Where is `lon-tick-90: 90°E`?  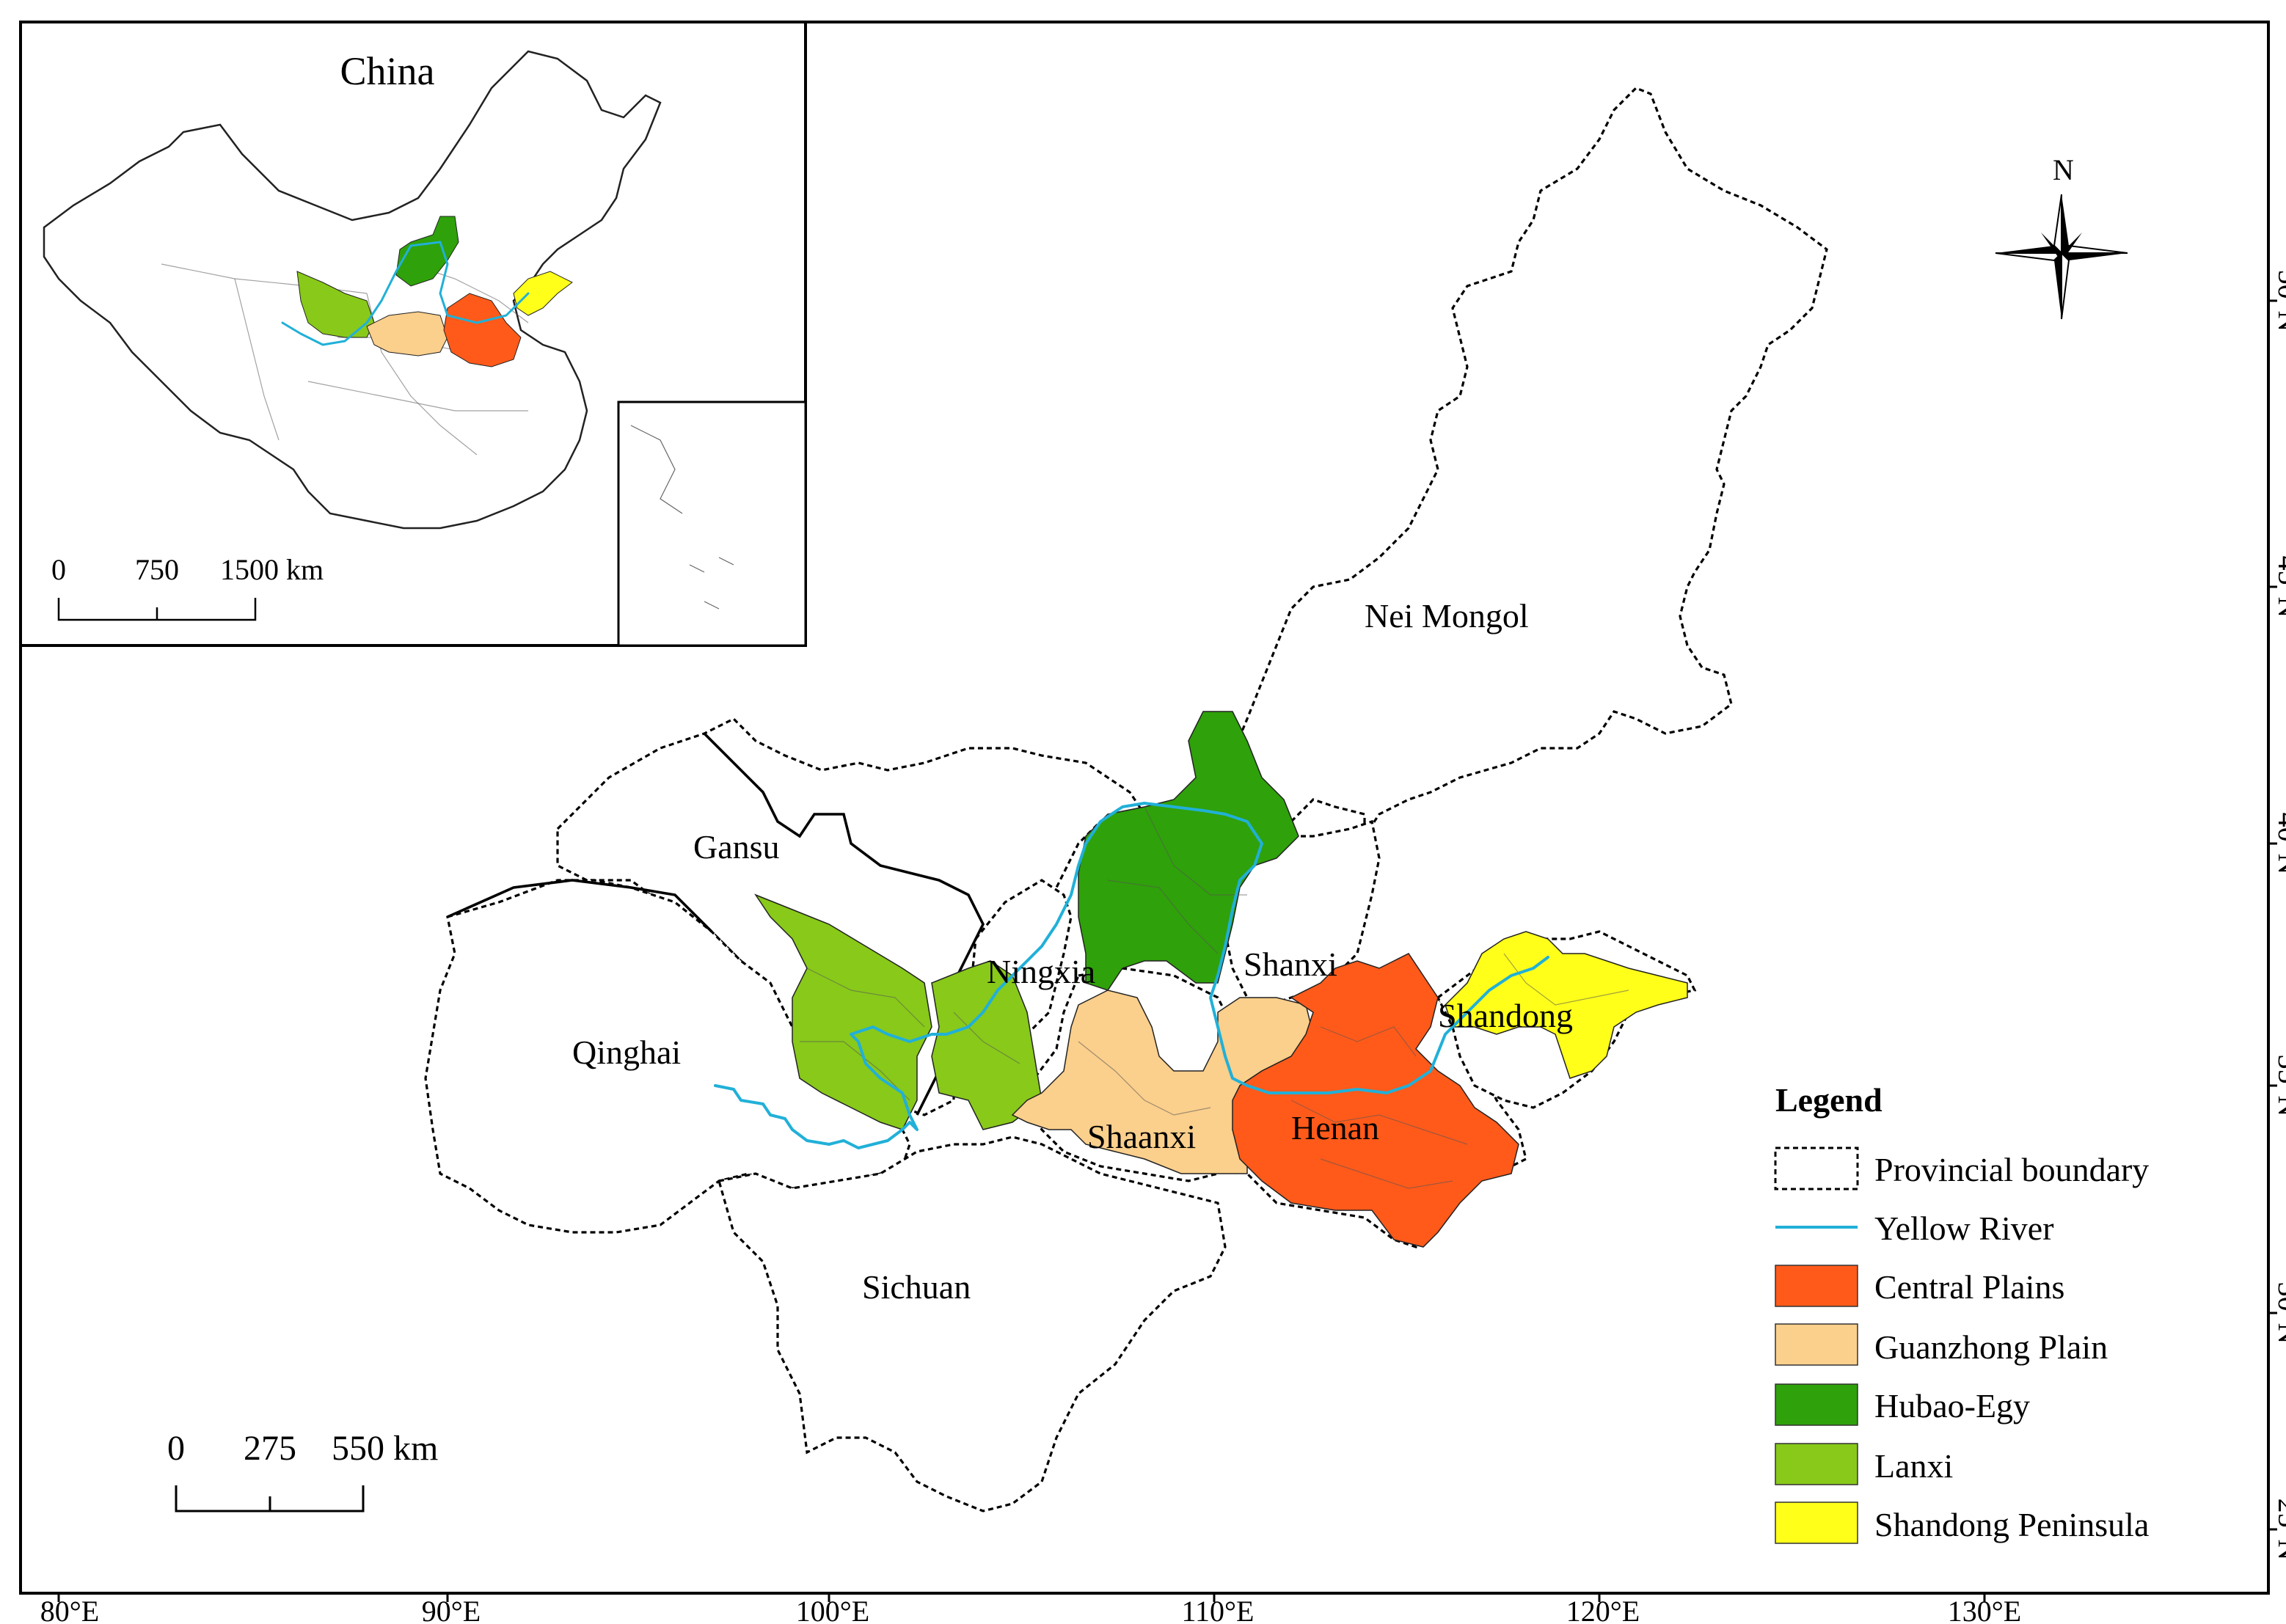
lon-tick-90: 90°E is located at coordinates (452, 1609).